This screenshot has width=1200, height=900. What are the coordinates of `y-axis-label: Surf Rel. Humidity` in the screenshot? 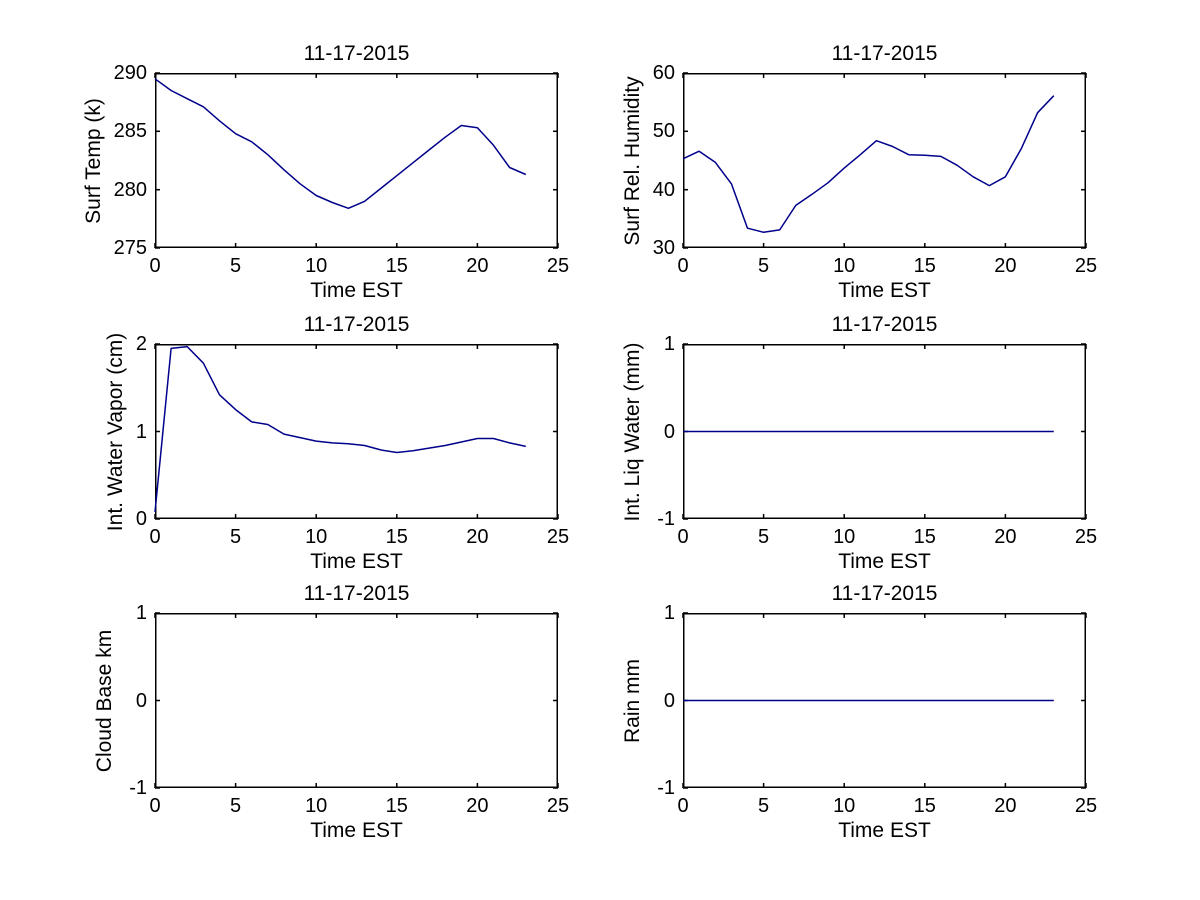 It's located at (632, 160).